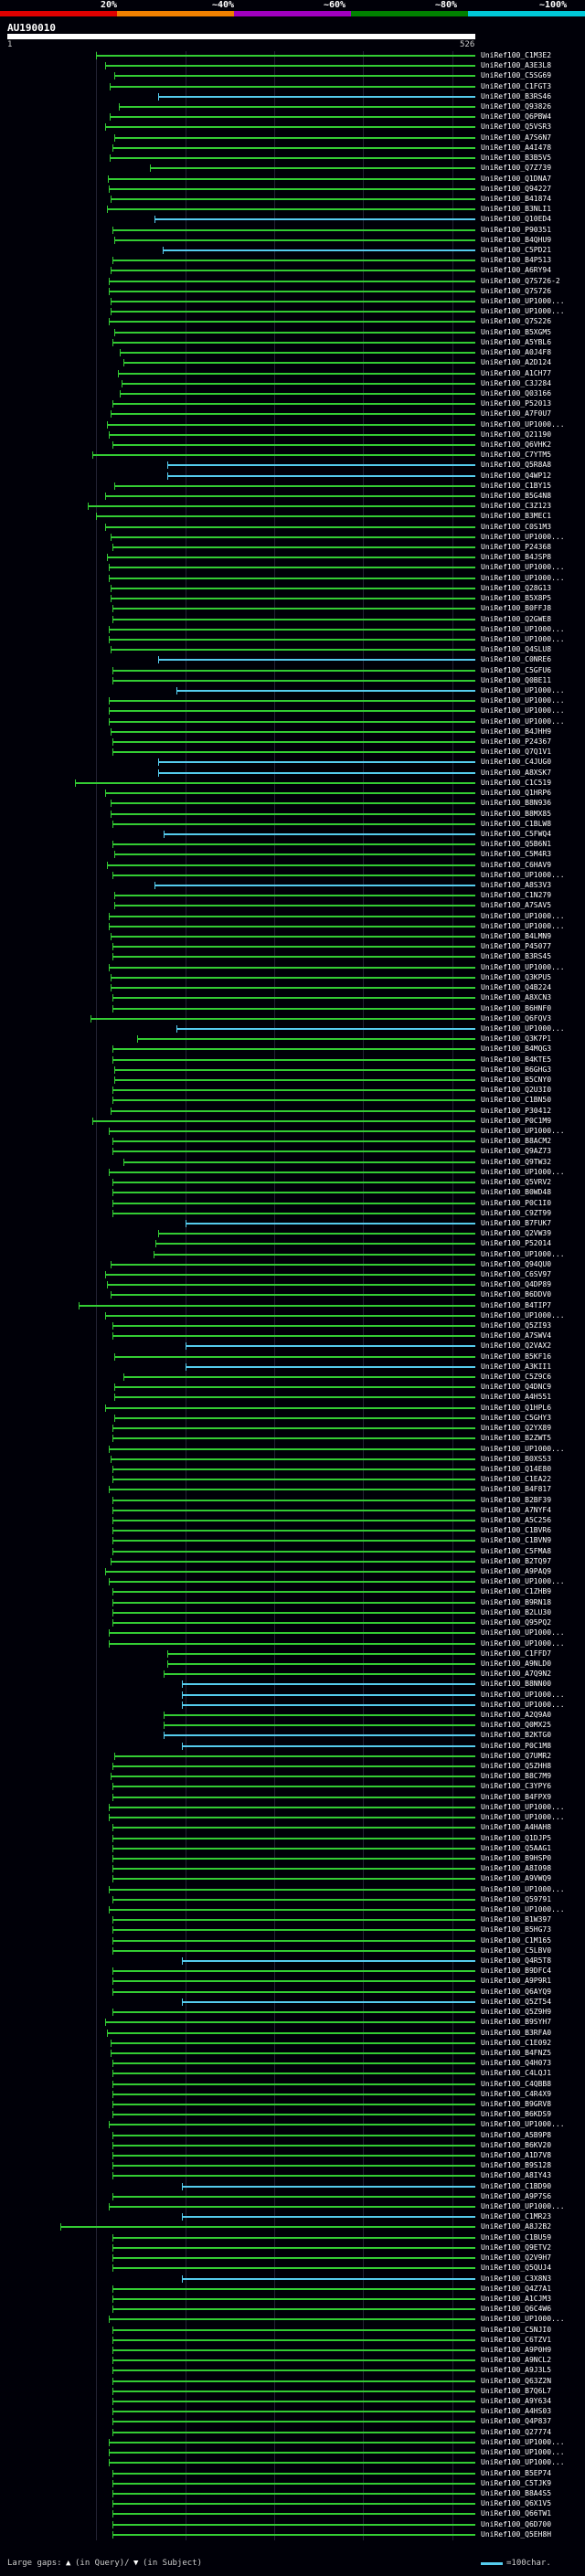 This screenshot has height=2576, width=585. What do you see at coordinates (293, 1981) in the screenshot?
I see `hit-row: UniRef100_A9P9R1` at bounding box center [293, 1981].